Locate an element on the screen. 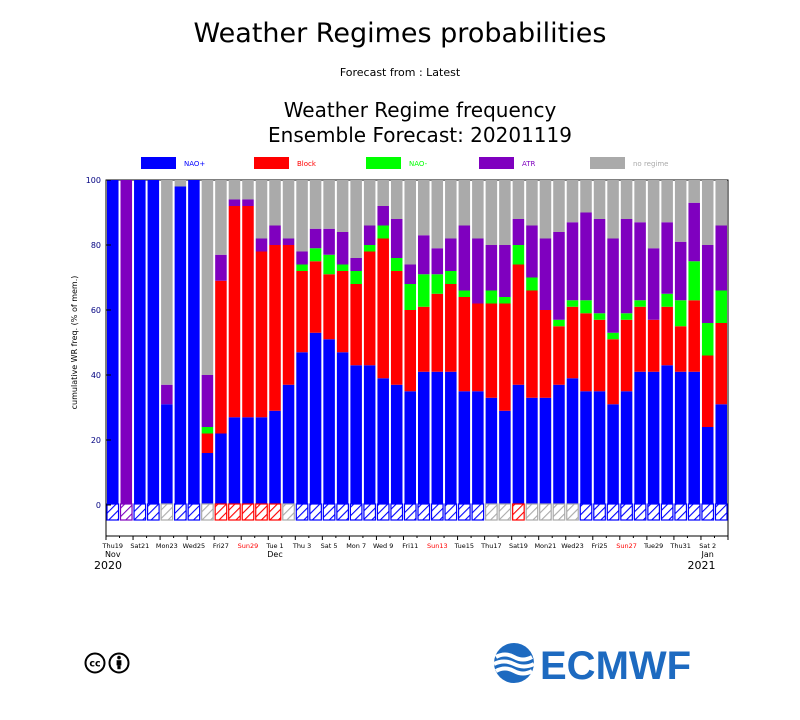 The width and height of the screenshot is (800, 720). legend-label-0: NAO+ is located at coordinates (194, 164).